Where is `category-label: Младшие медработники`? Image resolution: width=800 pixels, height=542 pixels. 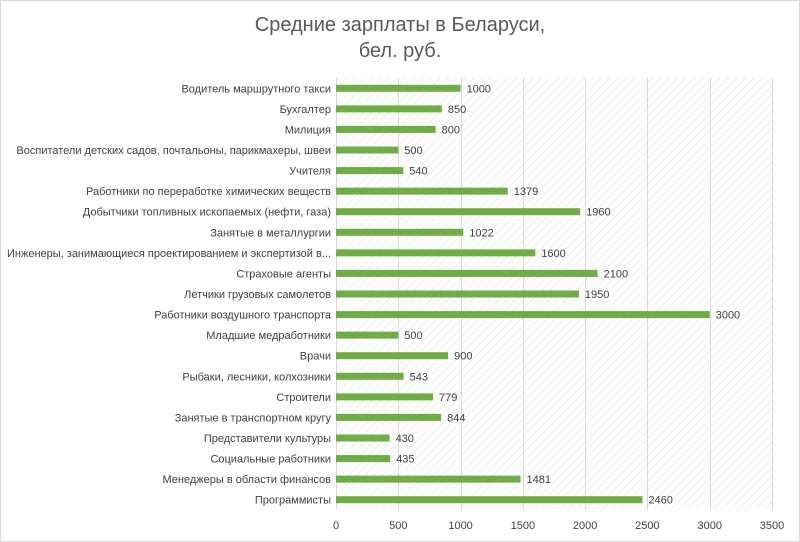 category-label: Младшие медработники is located at coordinates (268, 336).